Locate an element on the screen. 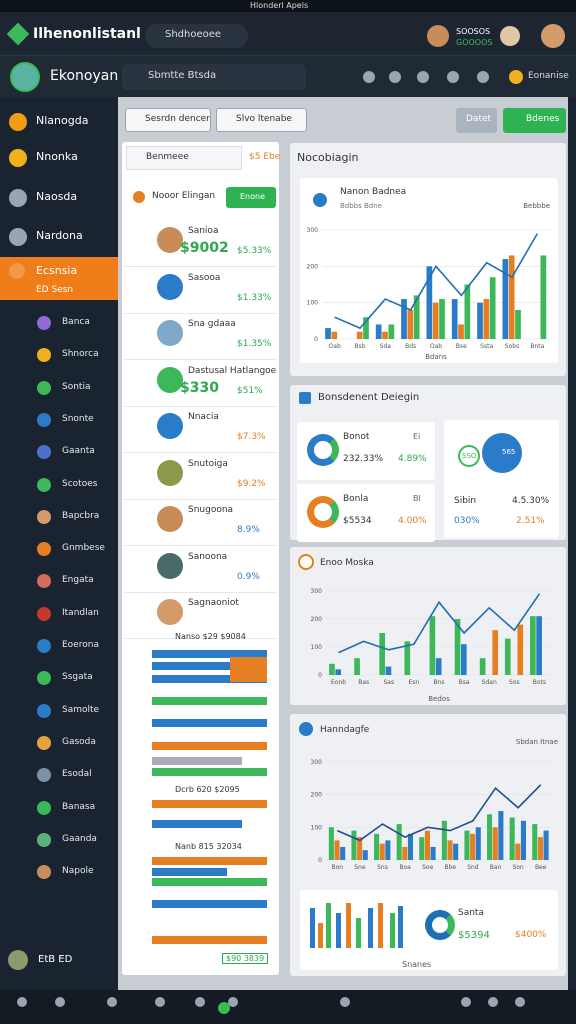 This screenshot has width=576, height=1024. x-axis-label: Bedos is located at coordinates (439, 699).